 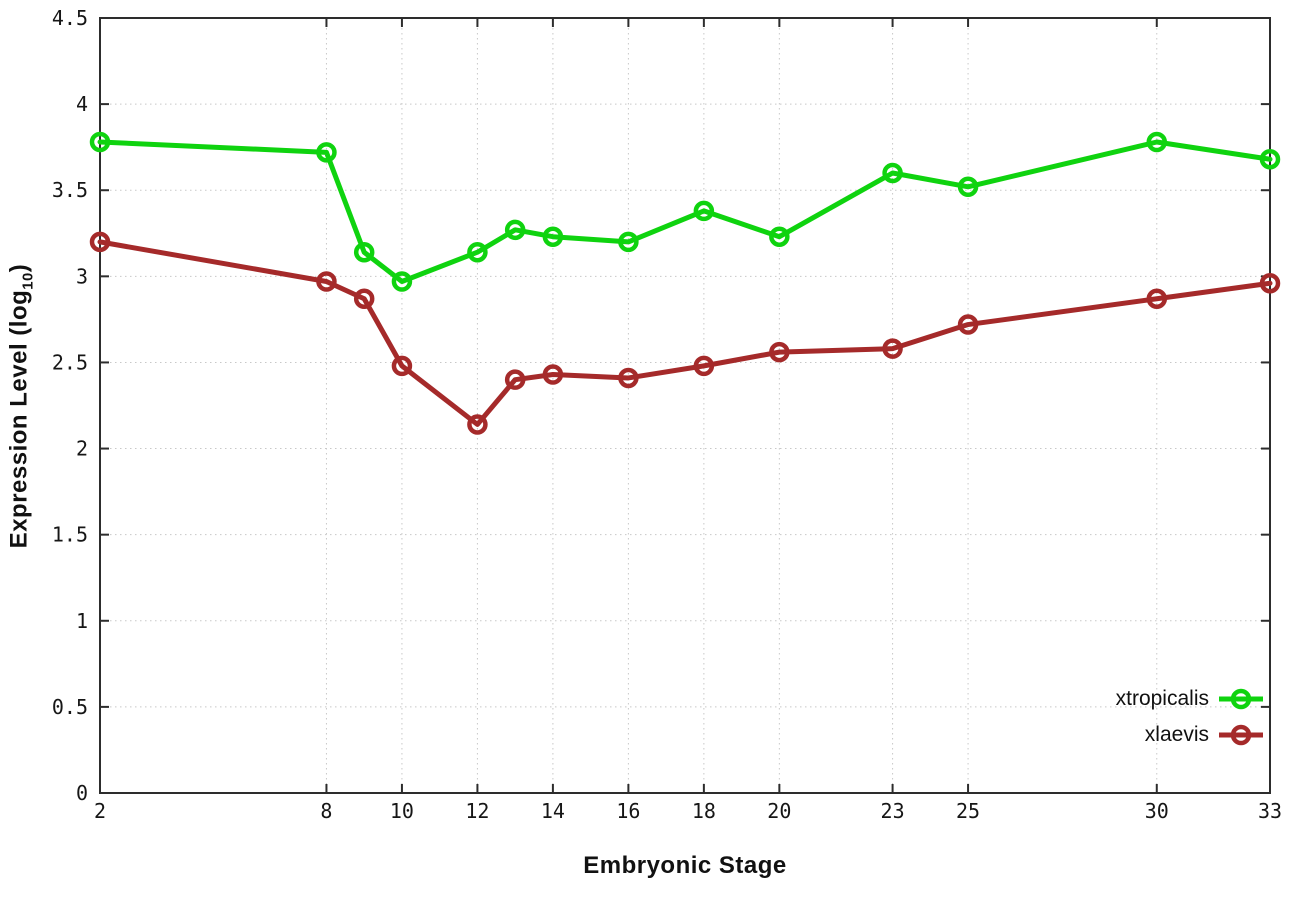 I want to click on x-tick-label: 16, so click(x=628, y=811).